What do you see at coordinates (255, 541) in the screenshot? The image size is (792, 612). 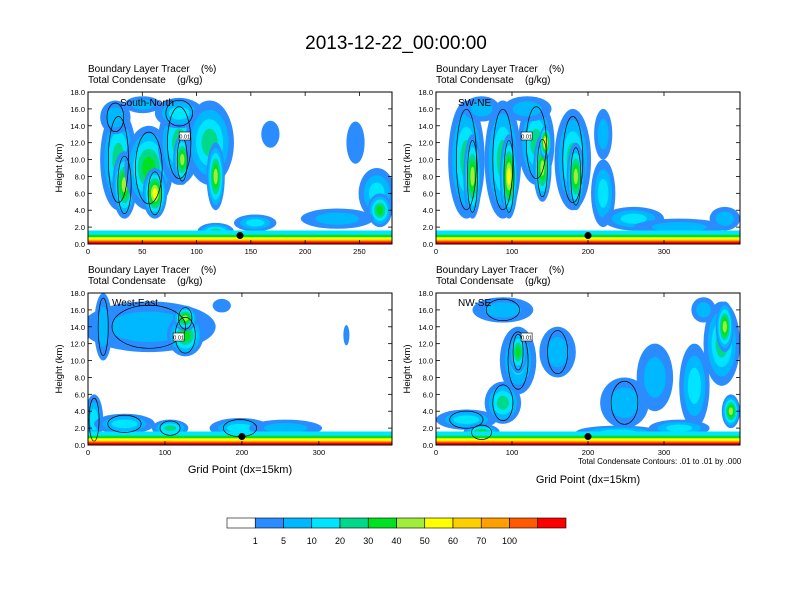 I see `colorbar-label: 1` at bounding box center [255, 541].